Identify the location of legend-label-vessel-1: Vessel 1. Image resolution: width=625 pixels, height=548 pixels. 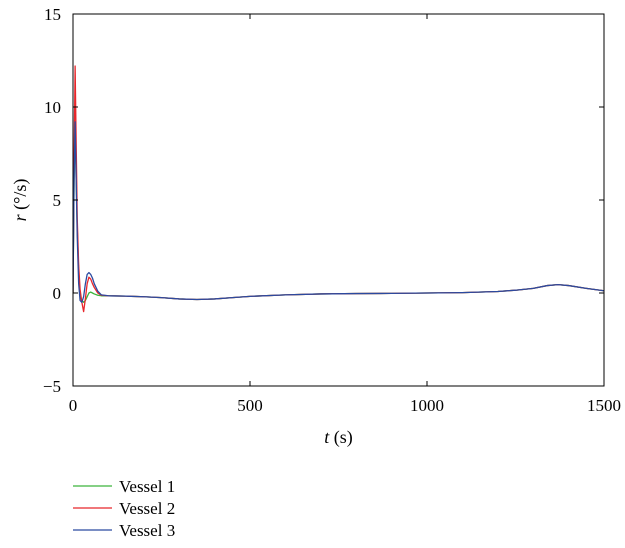
(147, 486).